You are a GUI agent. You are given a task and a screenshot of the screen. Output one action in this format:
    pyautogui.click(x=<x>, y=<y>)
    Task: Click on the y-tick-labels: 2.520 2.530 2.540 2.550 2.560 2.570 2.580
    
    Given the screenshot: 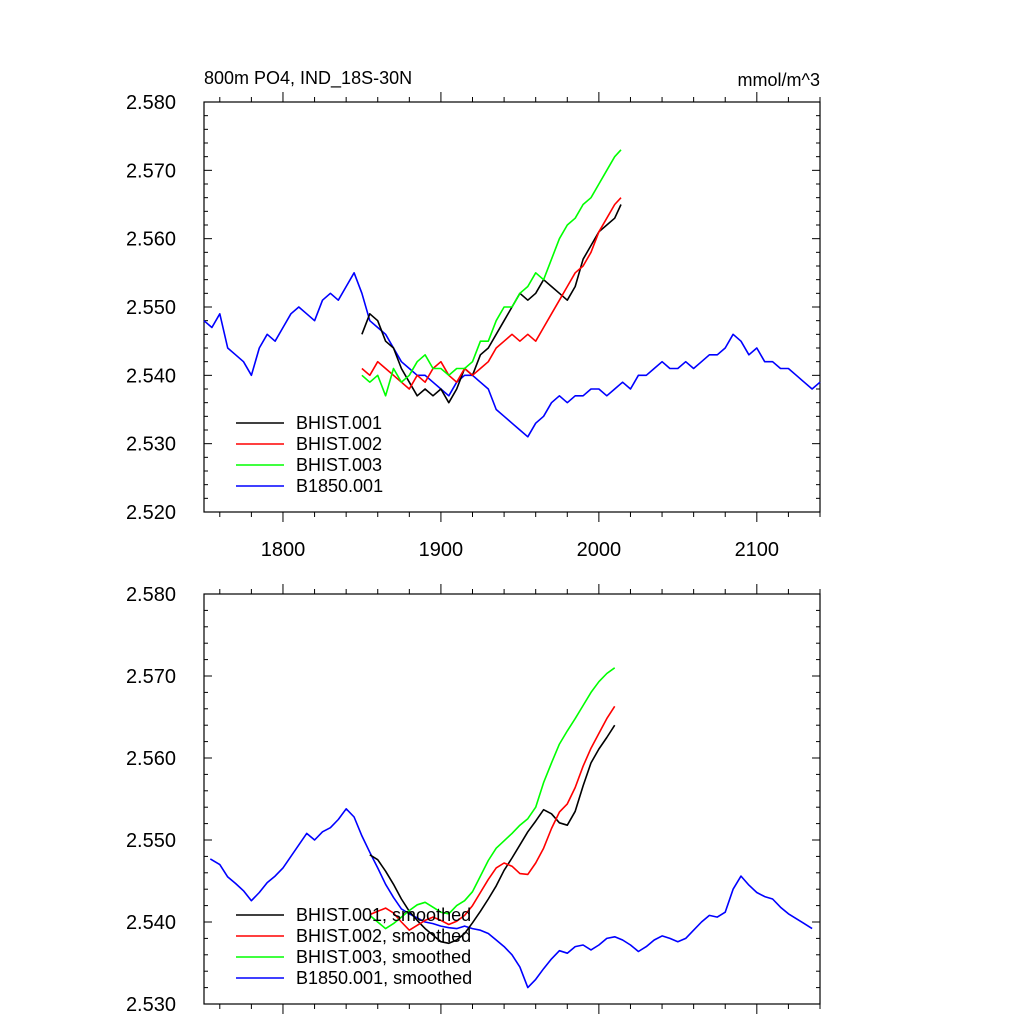 What is the action you would take?
    pyautogui.click(x=151, y=308)
    